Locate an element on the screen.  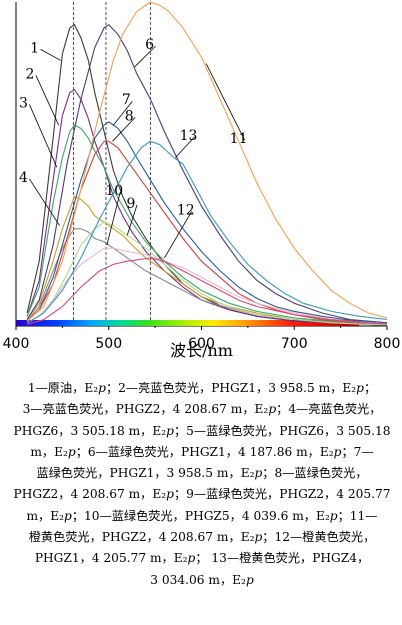
x-tick-label-700: 700 is located at coordinates (294, 344).